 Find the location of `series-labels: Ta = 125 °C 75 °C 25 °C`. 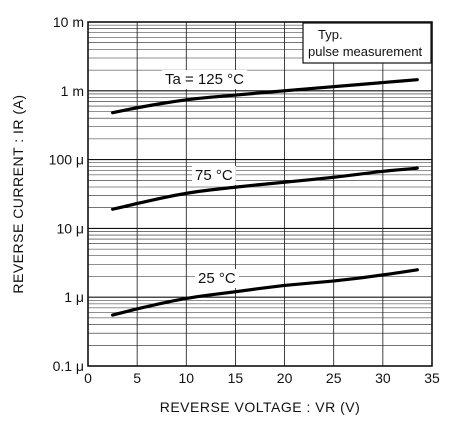

series-labels: Ta = 125 °C 75 °C 25 °C is located at coordinates (205, 179).